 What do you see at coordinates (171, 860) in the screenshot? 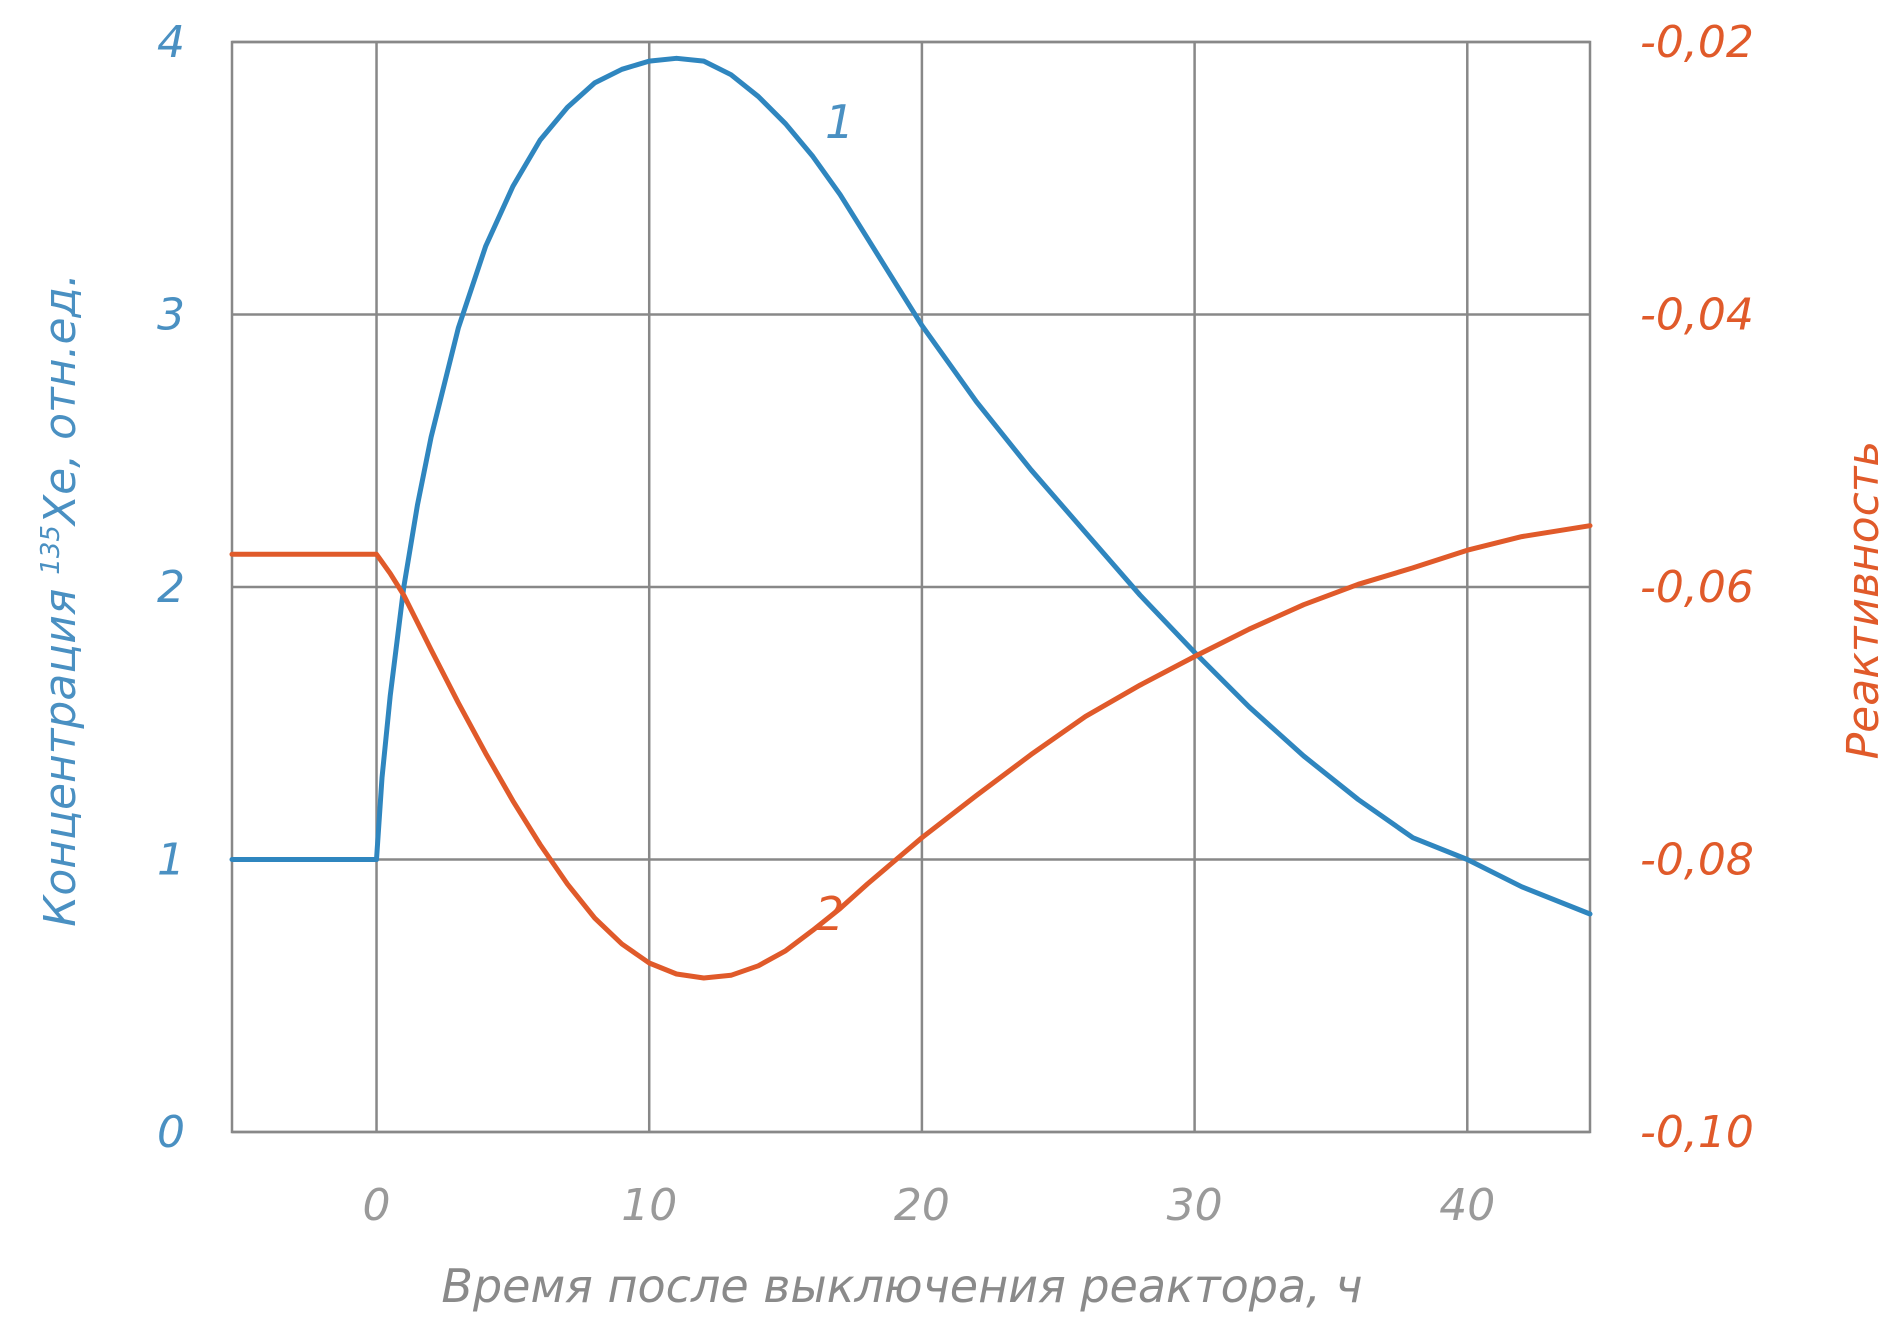
I see `left-tick-label: 1` at bounding box center [171, 860].